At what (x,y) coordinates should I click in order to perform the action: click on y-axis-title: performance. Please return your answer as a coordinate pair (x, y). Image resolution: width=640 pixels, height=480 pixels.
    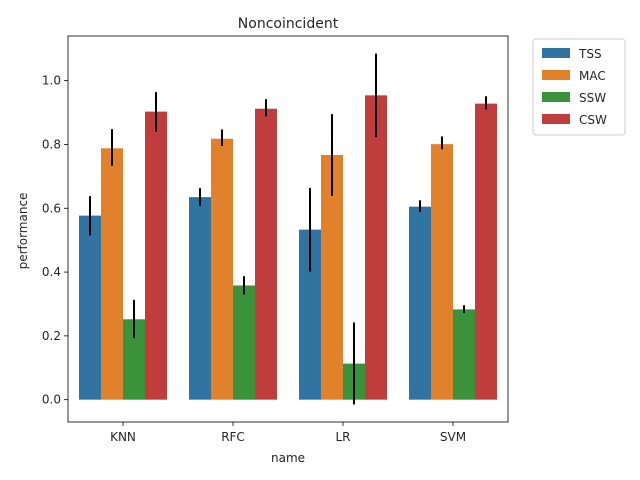
    Looking at the image, I should click on (23, 231).